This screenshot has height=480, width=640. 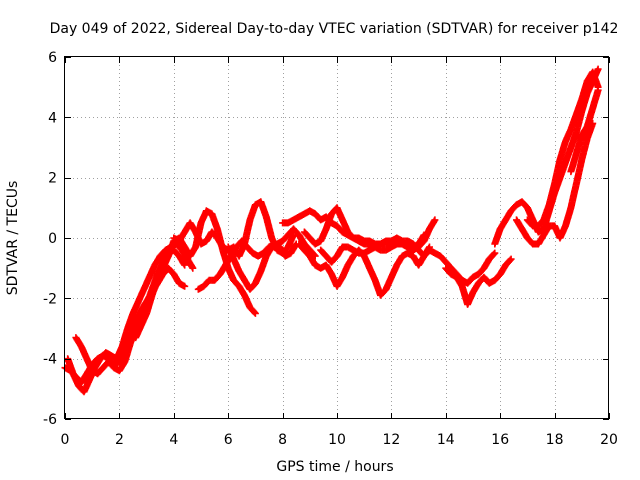 I want to click on x-tick-label: 20, so click(x=609, y=440).